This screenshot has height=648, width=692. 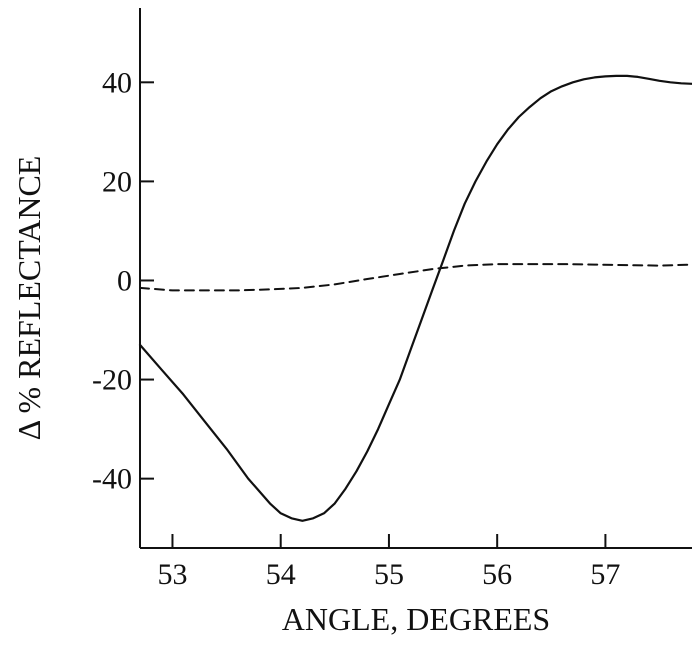 What do you see at coordinates (605, 574) in the screenshot?
I see `x-tick-label: 57` at bounding box center [605, 574].